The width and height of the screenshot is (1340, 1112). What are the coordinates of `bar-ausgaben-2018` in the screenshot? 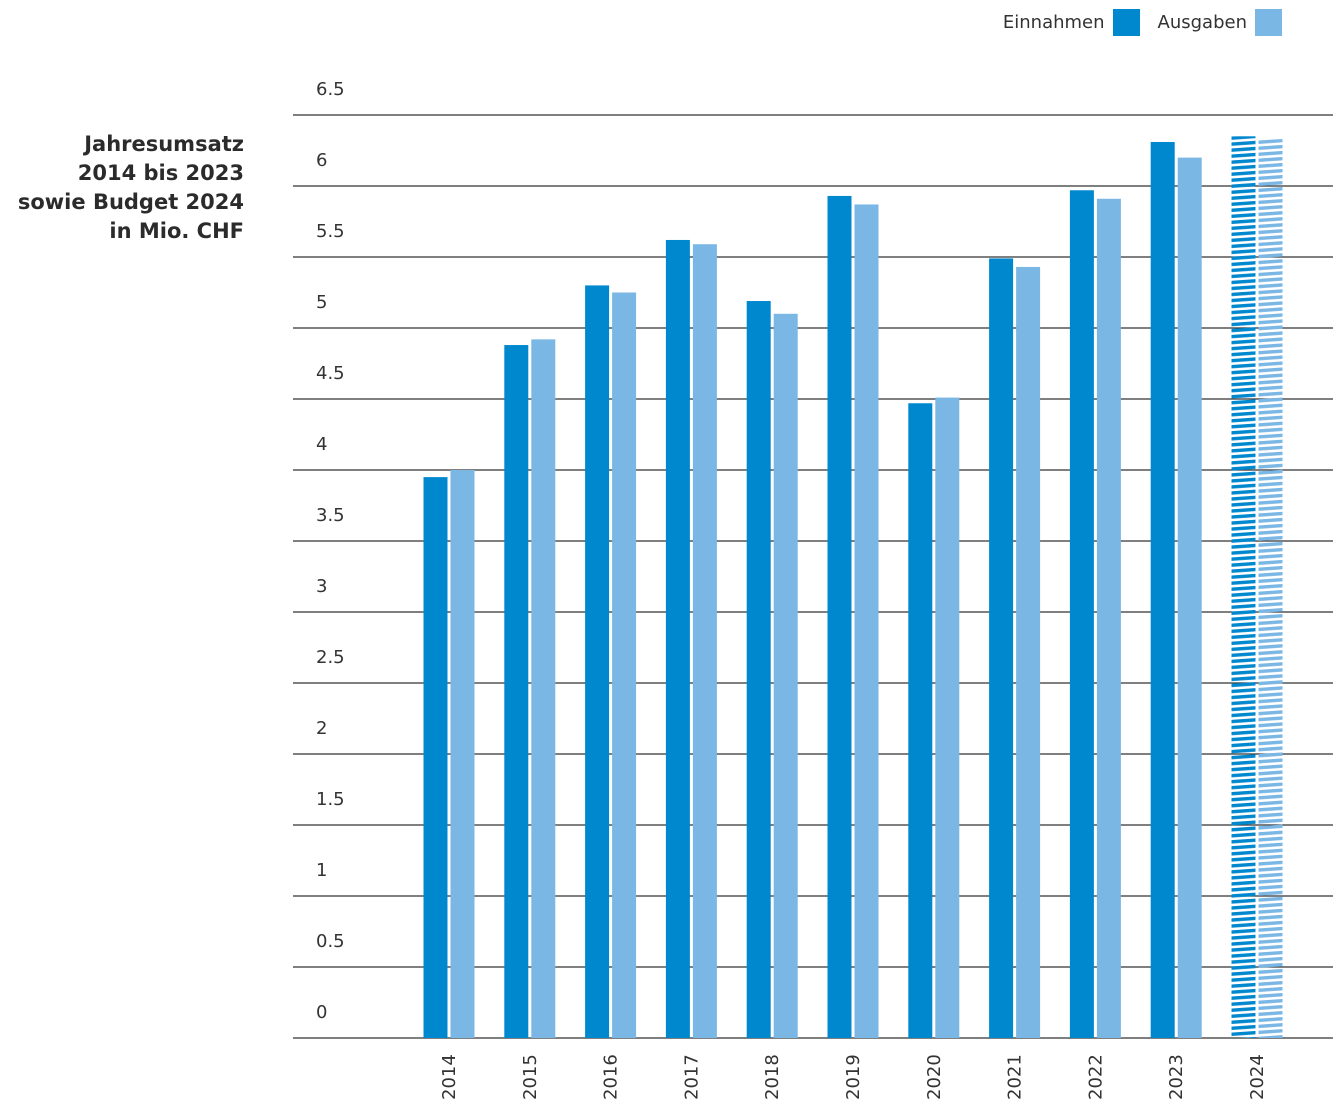 It's located at (785, 675).